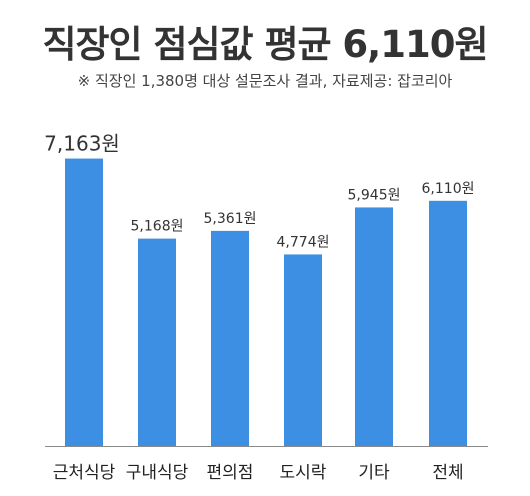  What do you see at coordinates (157, 473) in the screenshot?
I see `category-label-2: 구내식당` at bounding box center [157, 473].